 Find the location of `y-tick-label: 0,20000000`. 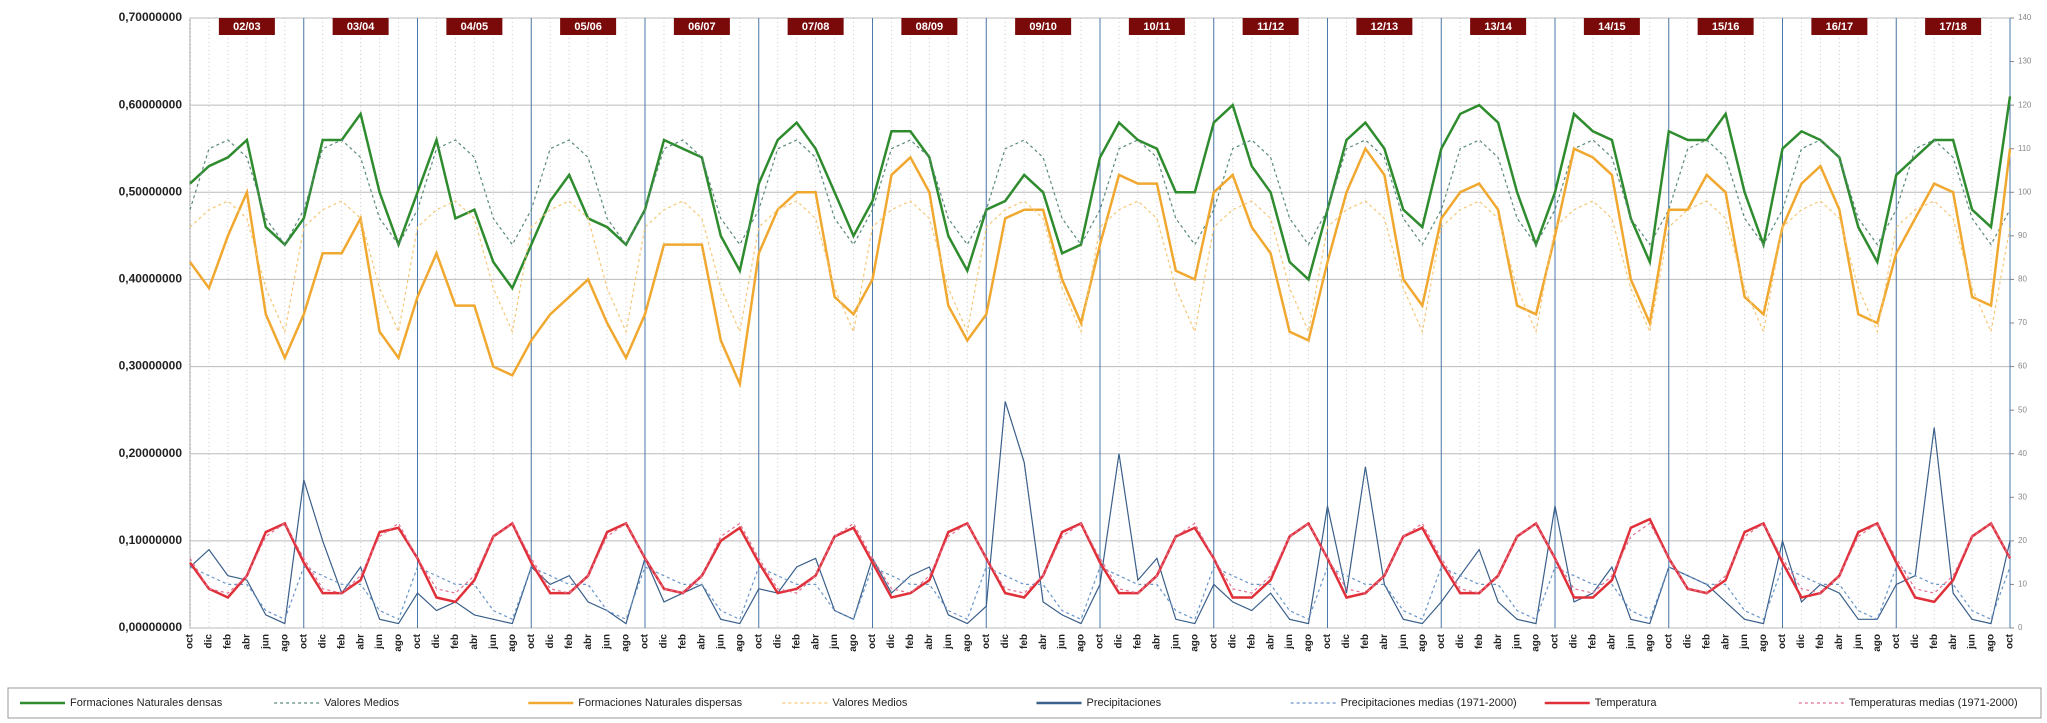

y-tick-label: 0,20000000 is located at coordinates (151, 453).